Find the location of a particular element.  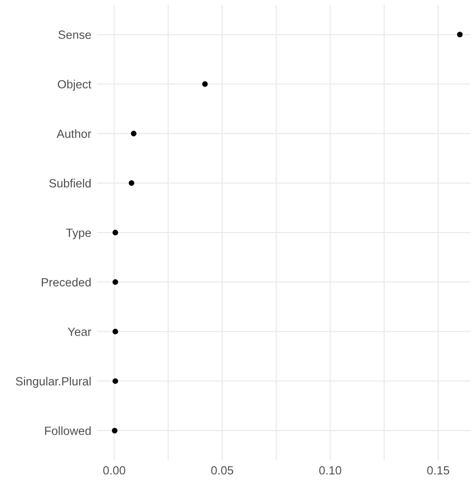

y-tick-label: Type is located at coordinates (78, 234).